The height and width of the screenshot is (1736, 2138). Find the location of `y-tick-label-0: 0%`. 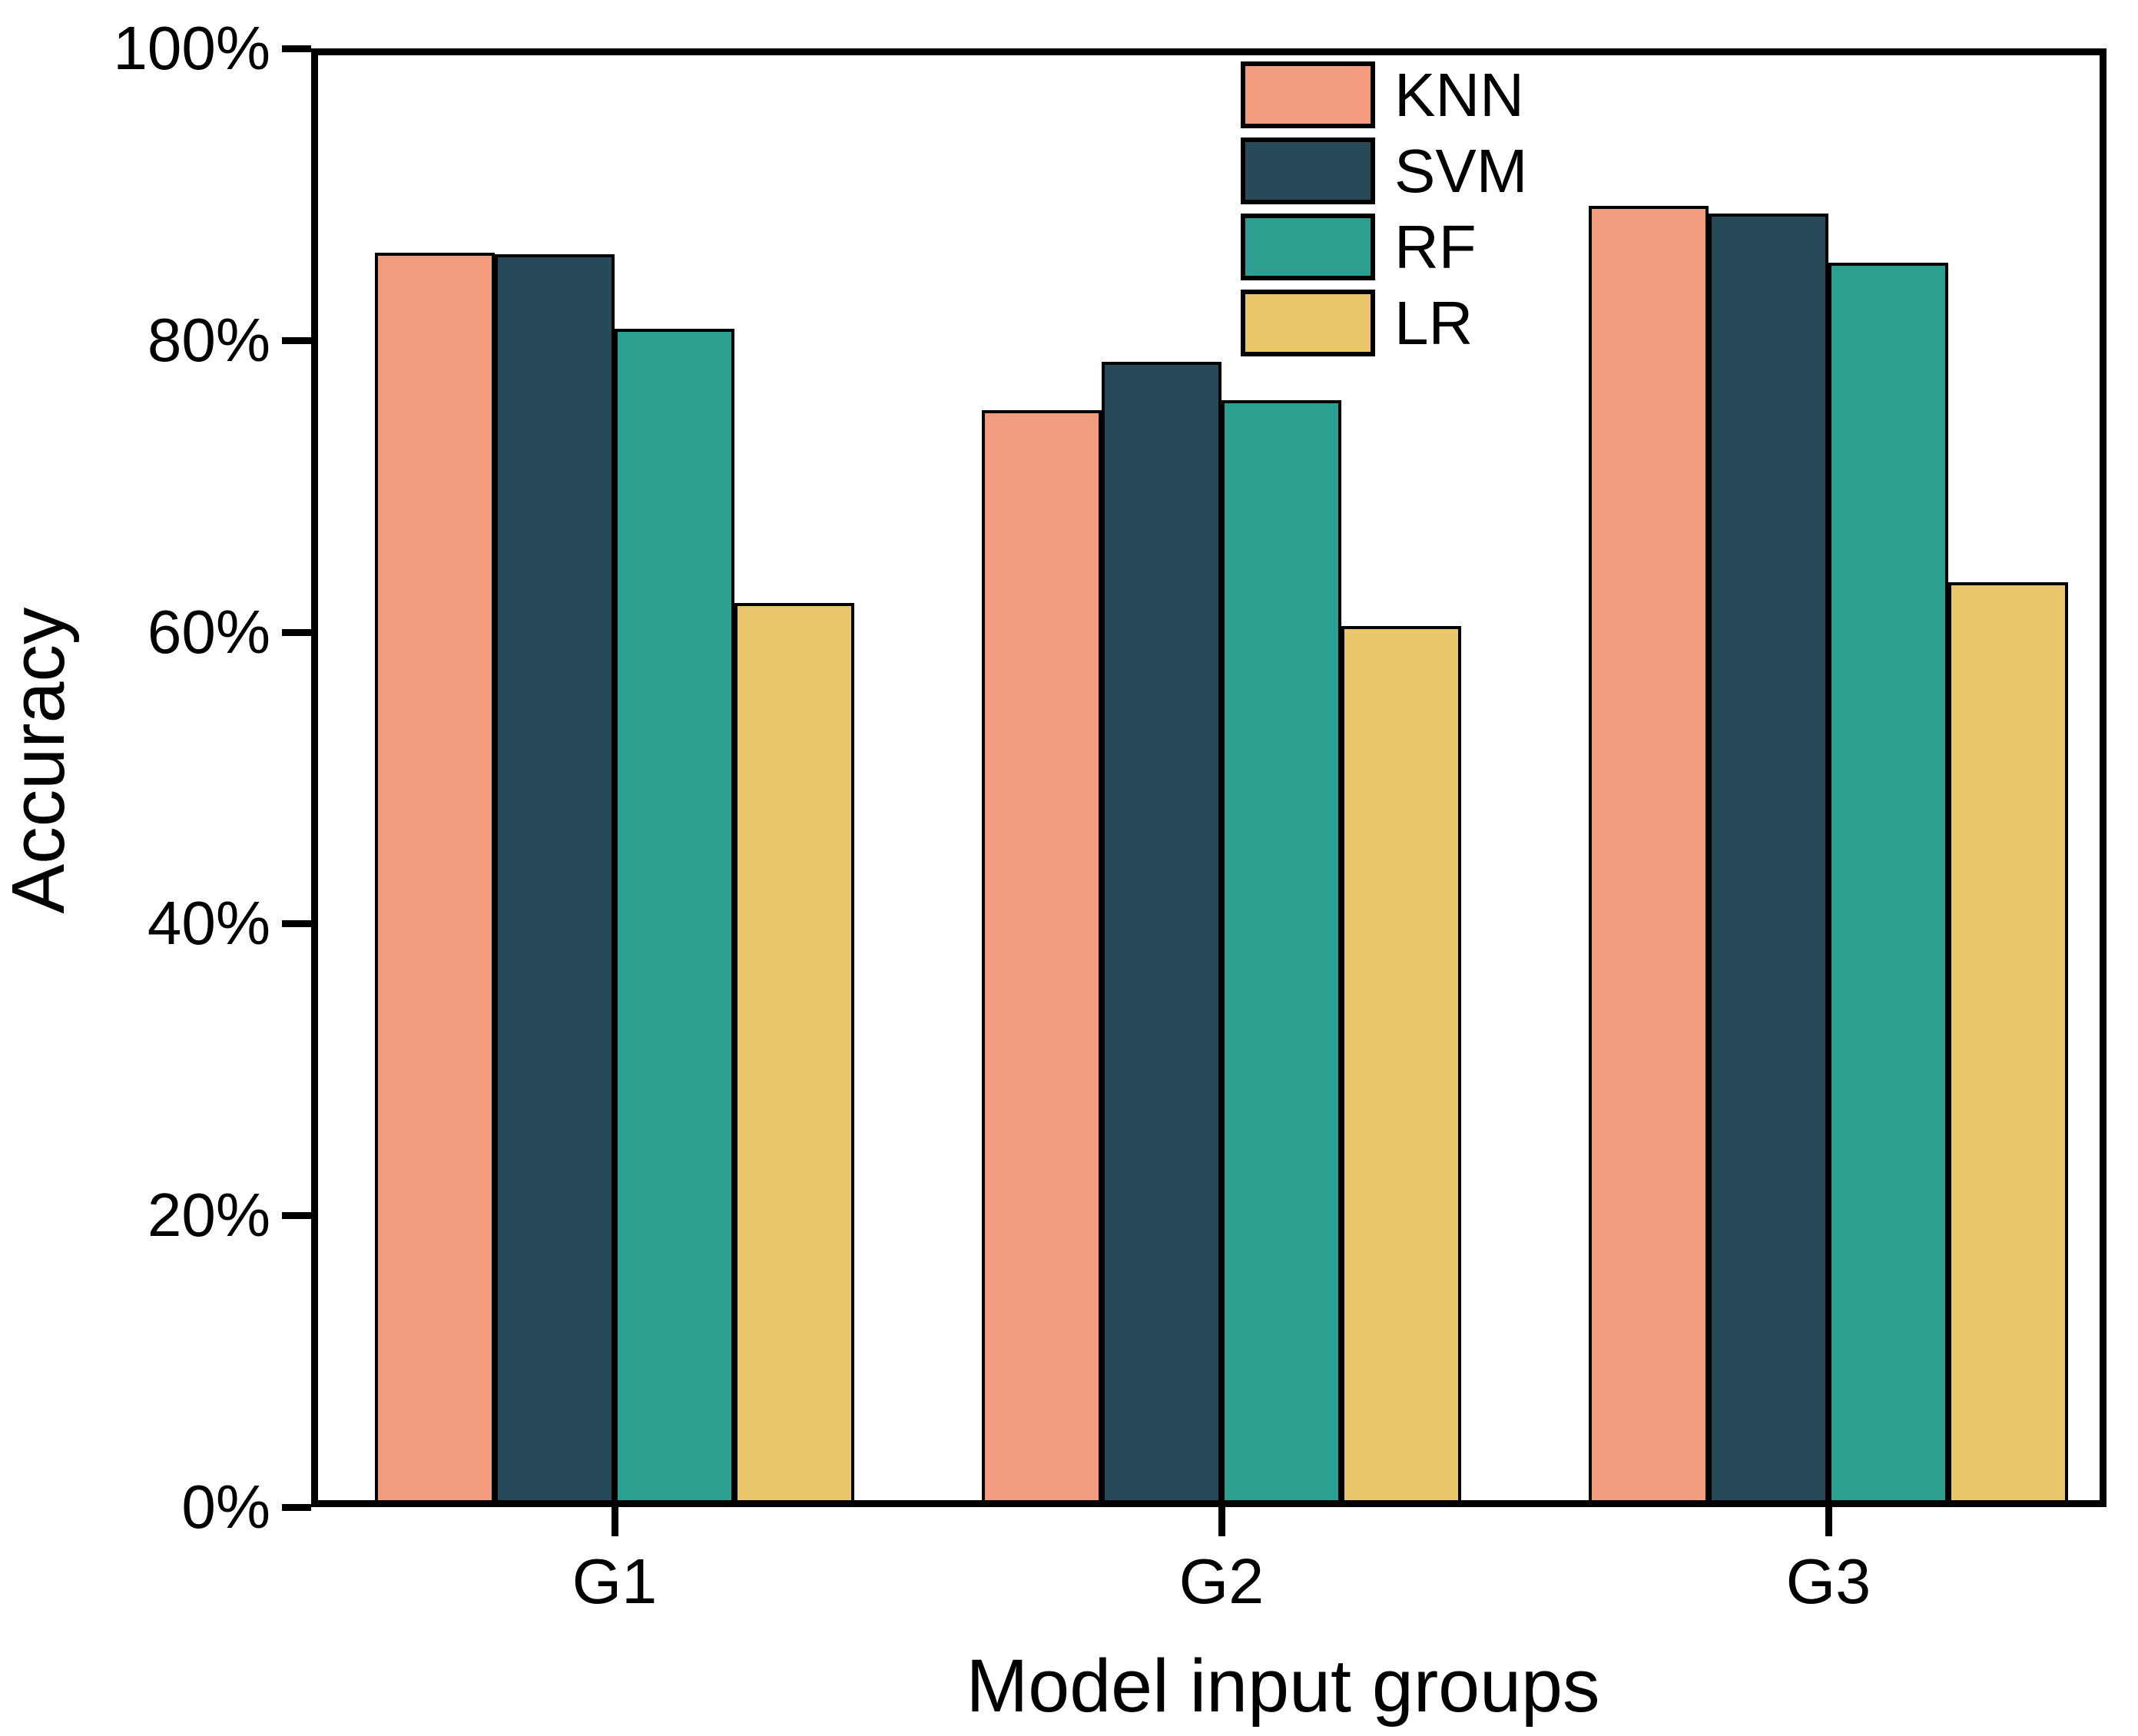

y-tick-label-0: 0% is located at coordinates (225, 1507).